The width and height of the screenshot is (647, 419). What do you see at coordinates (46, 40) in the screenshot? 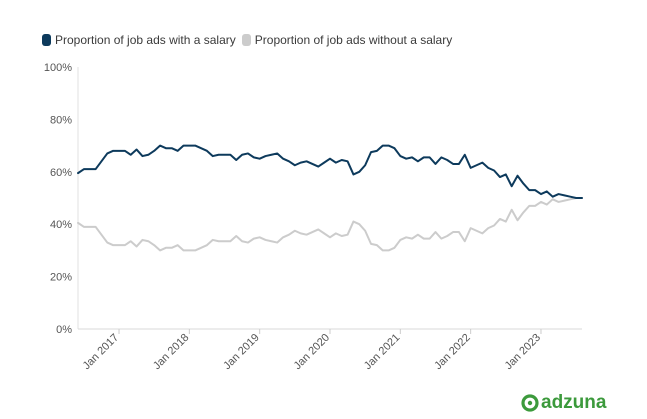
I see `legend-swatch-with-salary` at bounding box center [46, 40].